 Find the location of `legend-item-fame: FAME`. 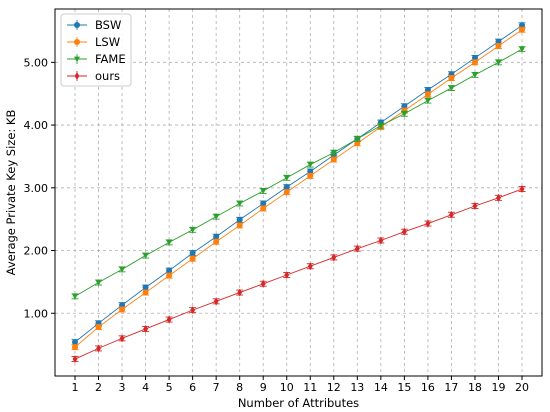

legend-item-fame: FAME is located at coordinates (96, 59).